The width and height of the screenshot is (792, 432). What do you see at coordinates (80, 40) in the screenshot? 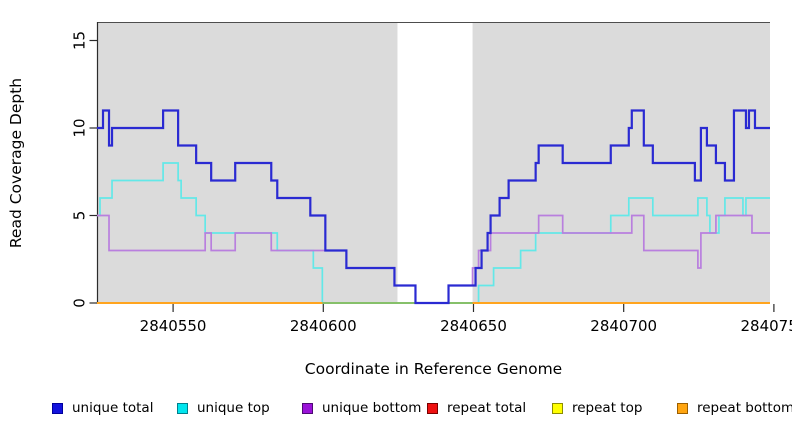
I see `y-tick-label: 15` at bounding box center [80, 40].